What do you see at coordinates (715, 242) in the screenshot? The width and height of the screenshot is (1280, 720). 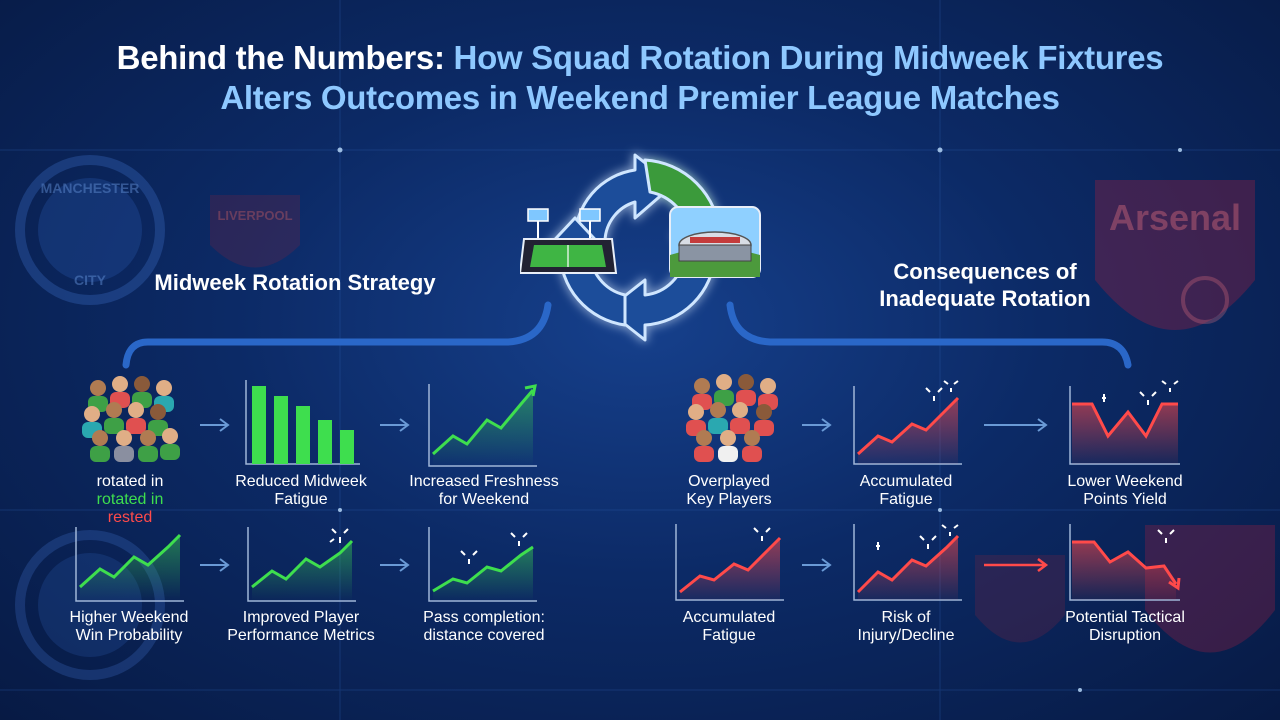 I see `stadium-day-icon` at bounding box center [715, 242].